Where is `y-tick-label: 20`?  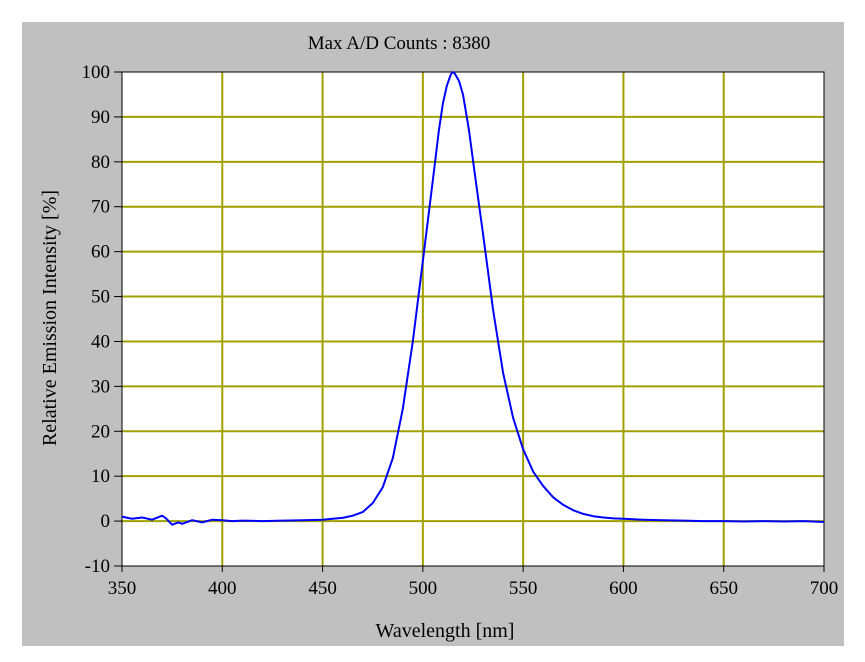
y-tick-label: 20 is located at coordinates (100, 431).